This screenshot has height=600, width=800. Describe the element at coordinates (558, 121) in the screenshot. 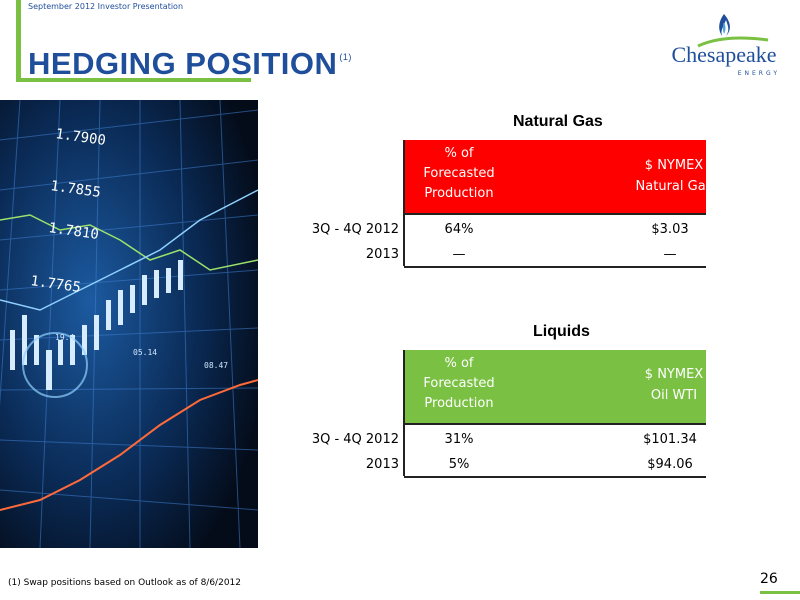

I see `natural-gas-title: Natural Gas` at that location.